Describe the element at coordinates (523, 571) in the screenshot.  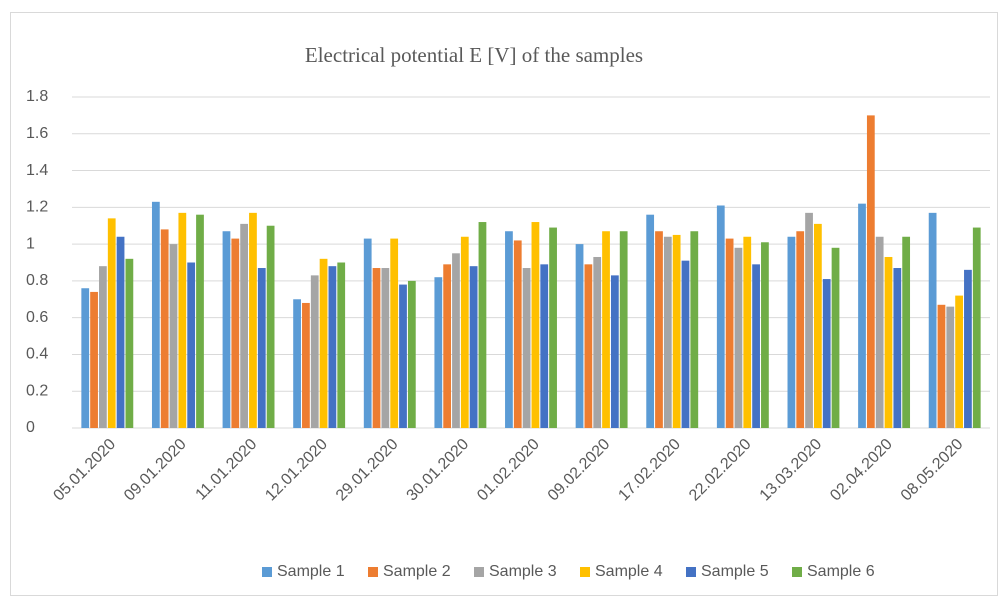
I see `legend-label: Sample 3` at that location.